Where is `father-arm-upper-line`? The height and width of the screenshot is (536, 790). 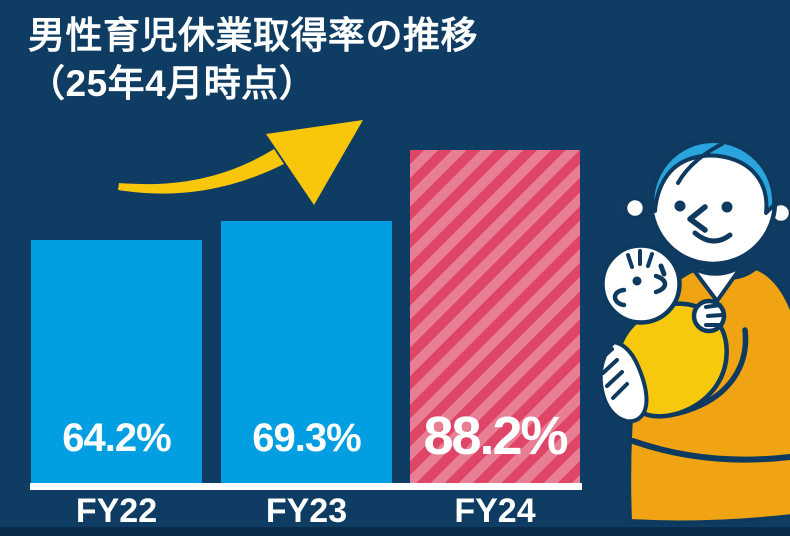
father-arm-upper-line is located at coordinates (696, 372).